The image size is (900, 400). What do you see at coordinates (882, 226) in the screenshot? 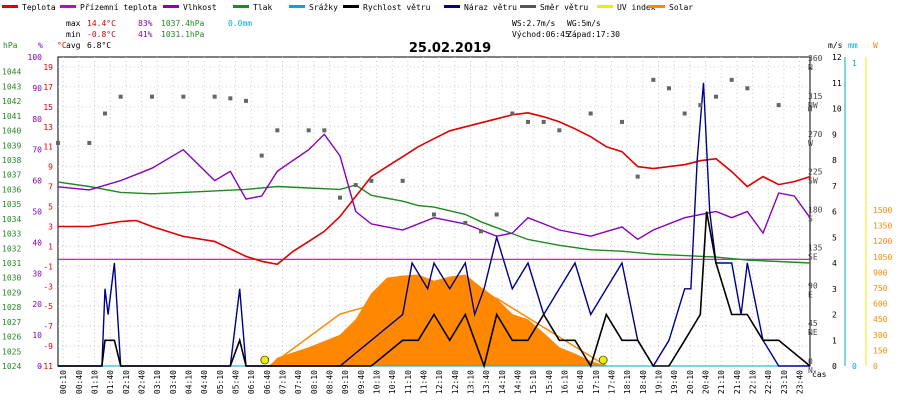
I see `solar-tick-label: 1350` at bounding box center [882, 226].